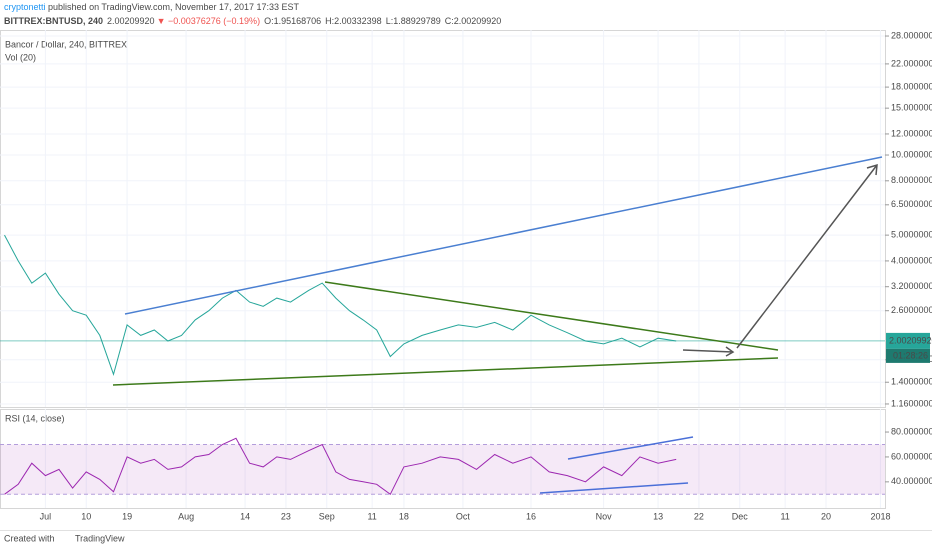 The height and width of the screenshot is (550, 932). What do you see at coordinates (551, 316) in the screenshot?
I see `triangle-top` at bounding box center [551, 316].